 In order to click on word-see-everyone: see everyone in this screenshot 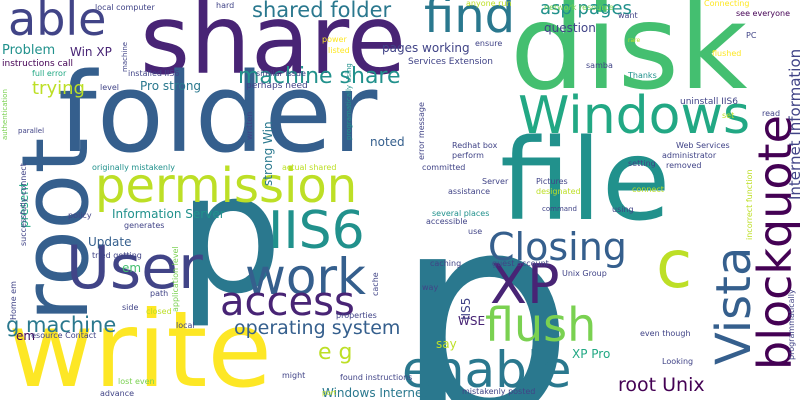, I will do `click(763, 13)`.